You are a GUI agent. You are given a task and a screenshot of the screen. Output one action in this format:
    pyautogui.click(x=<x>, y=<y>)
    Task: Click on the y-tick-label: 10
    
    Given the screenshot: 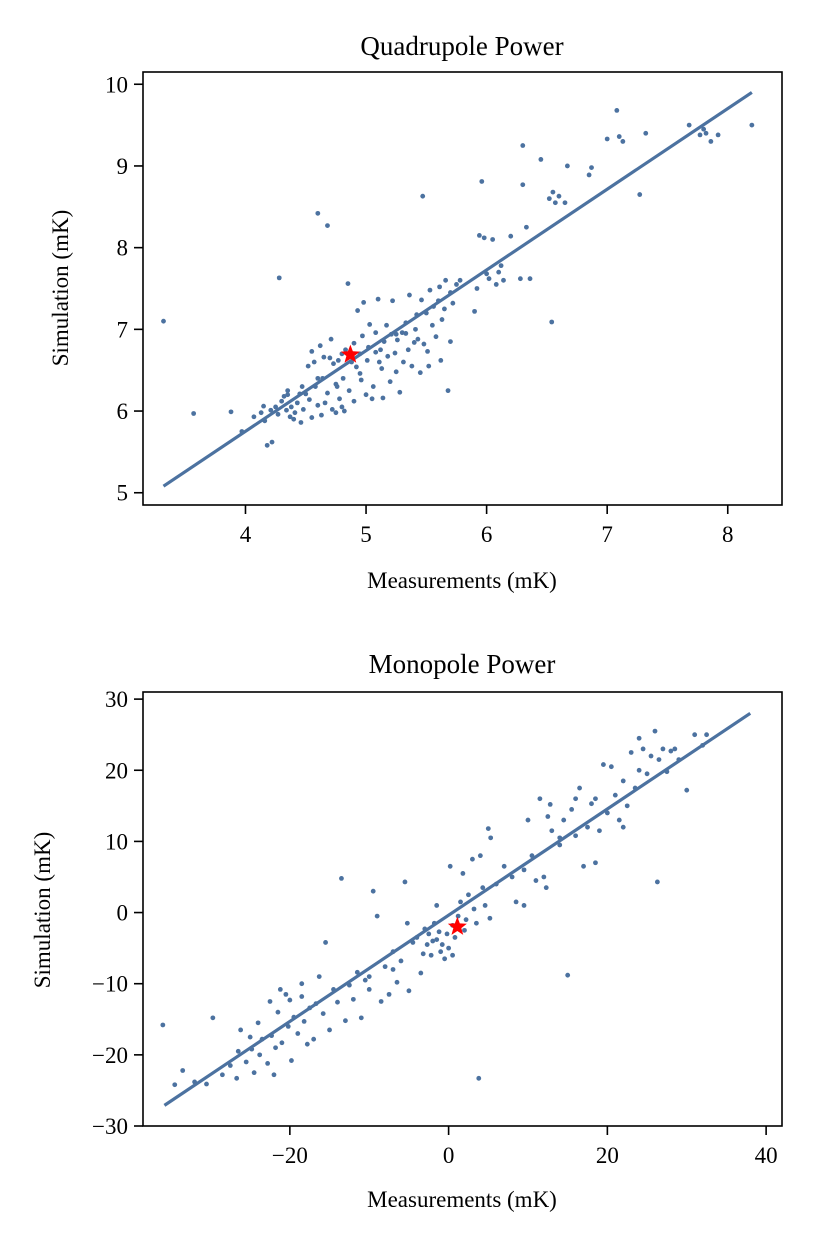 What is the action you would take?
    pyautogui.click(x=116, y=841)
    